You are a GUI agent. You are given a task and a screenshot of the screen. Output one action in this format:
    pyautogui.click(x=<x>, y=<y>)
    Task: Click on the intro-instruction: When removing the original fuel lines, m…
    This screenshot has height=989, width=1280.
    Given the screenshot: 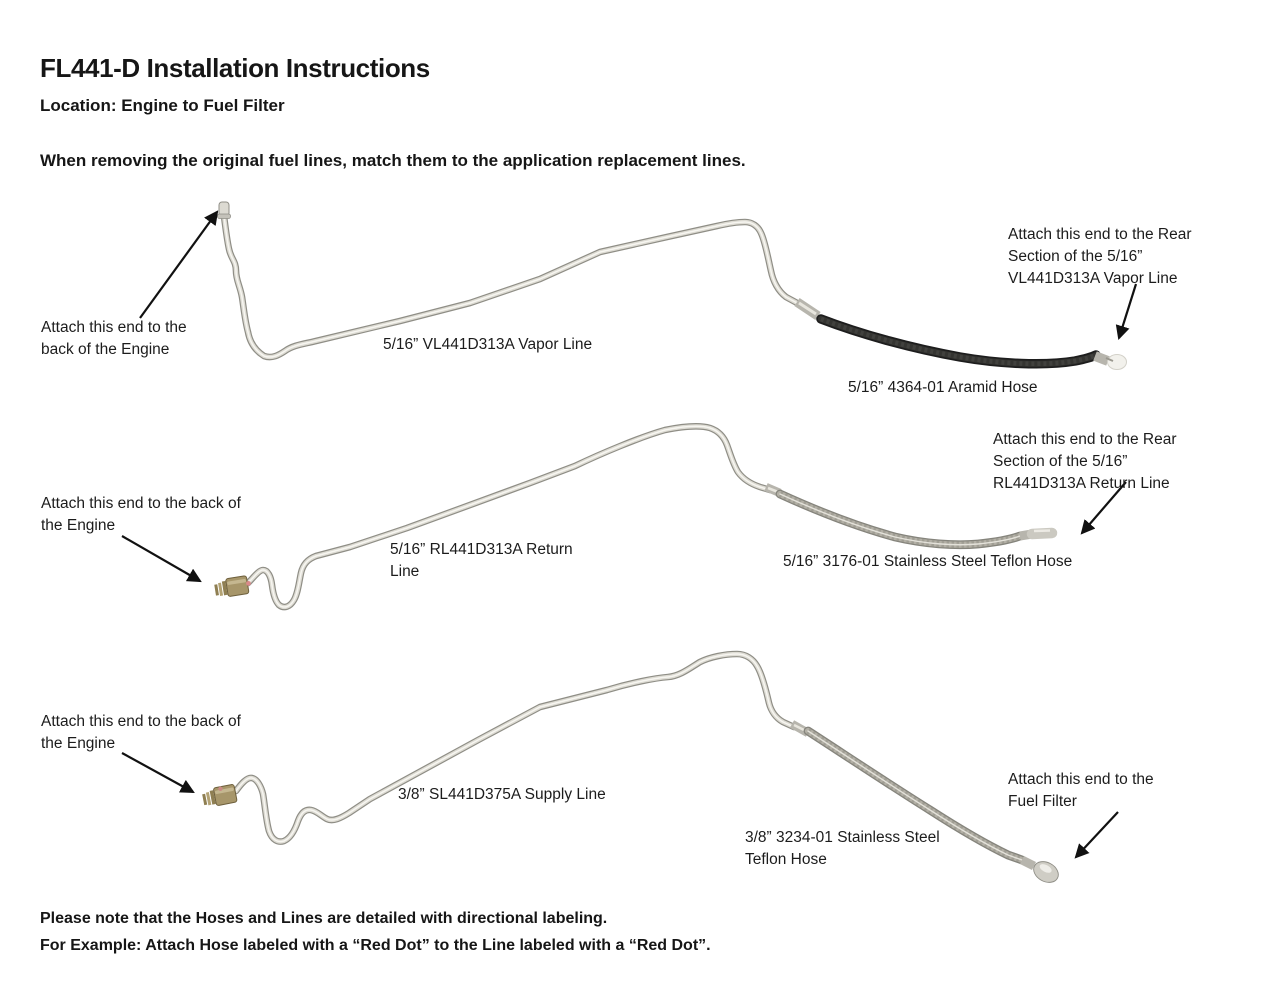 What is the action you would take?
    pyautogui.click(x=393, y=160)
    